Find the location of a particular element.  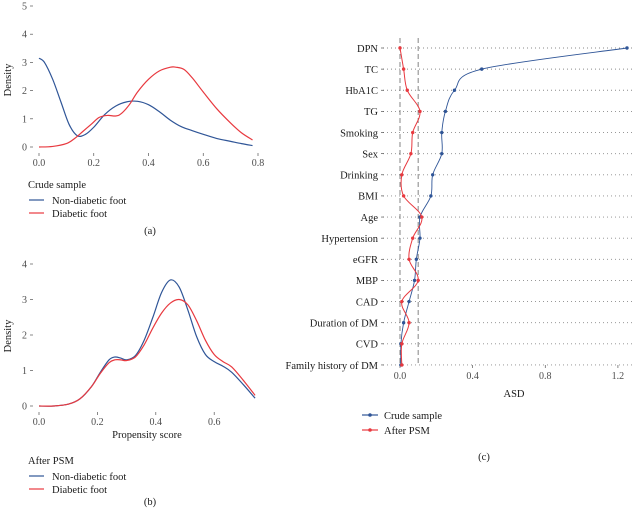

a-xtick-label: 0.2 is located at coordinates (94, 163).